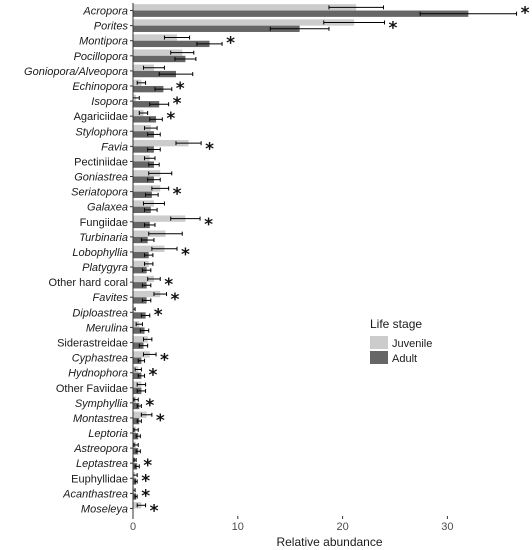  I want to click on error-bar-adult-montipora, so click(209, 43).